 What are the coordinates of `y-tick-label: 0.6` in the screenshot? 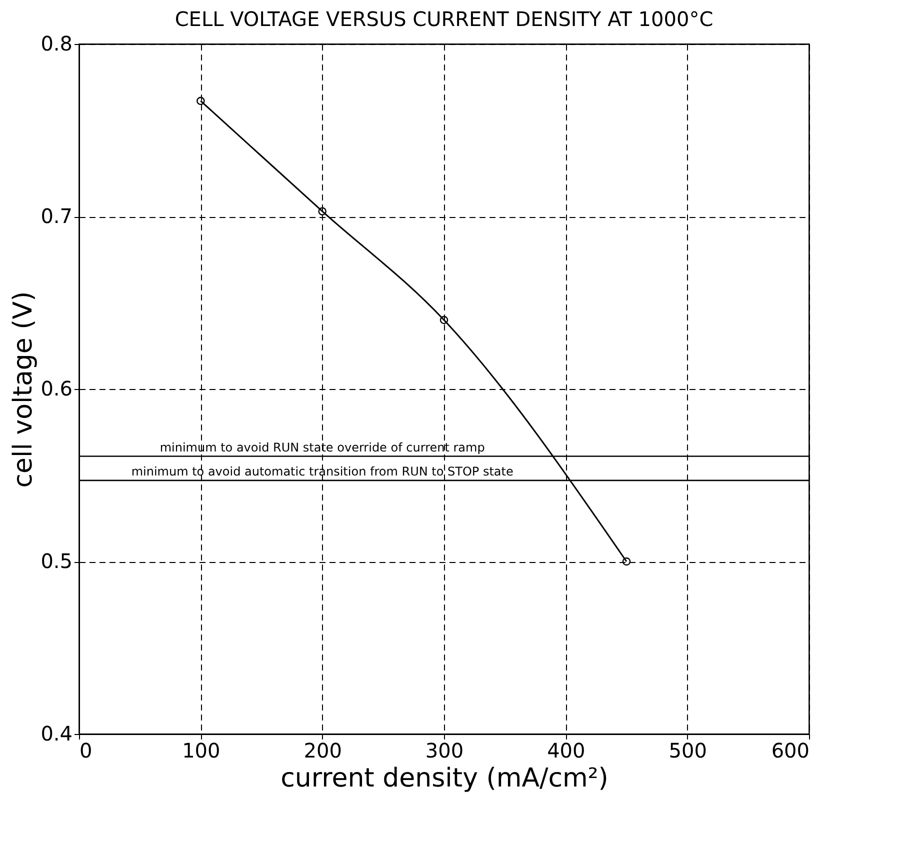 It's located at (56, 388).